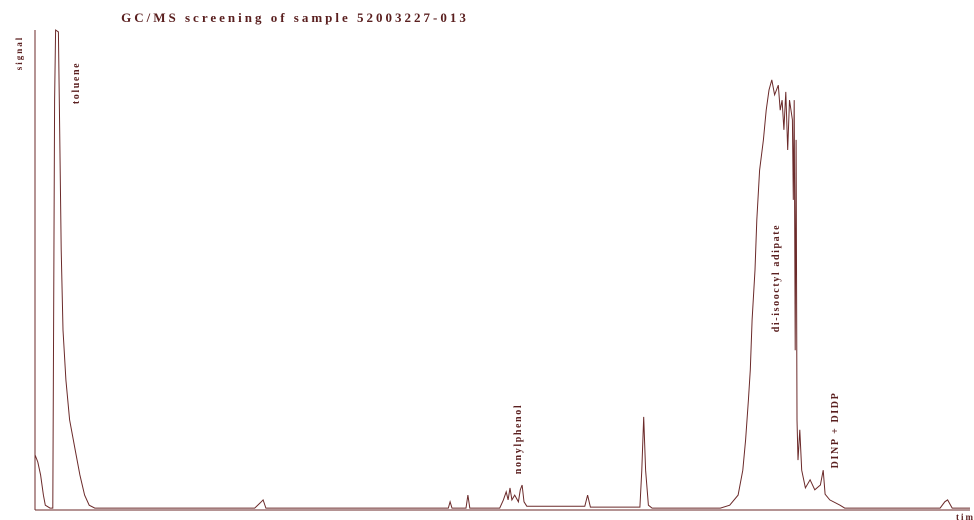 This screenshot has height=520, width=974. What do you see at coordinates (19, 53) in the screenshot?
I see `y-axis-label: signal` at bounding box center [19, 53].